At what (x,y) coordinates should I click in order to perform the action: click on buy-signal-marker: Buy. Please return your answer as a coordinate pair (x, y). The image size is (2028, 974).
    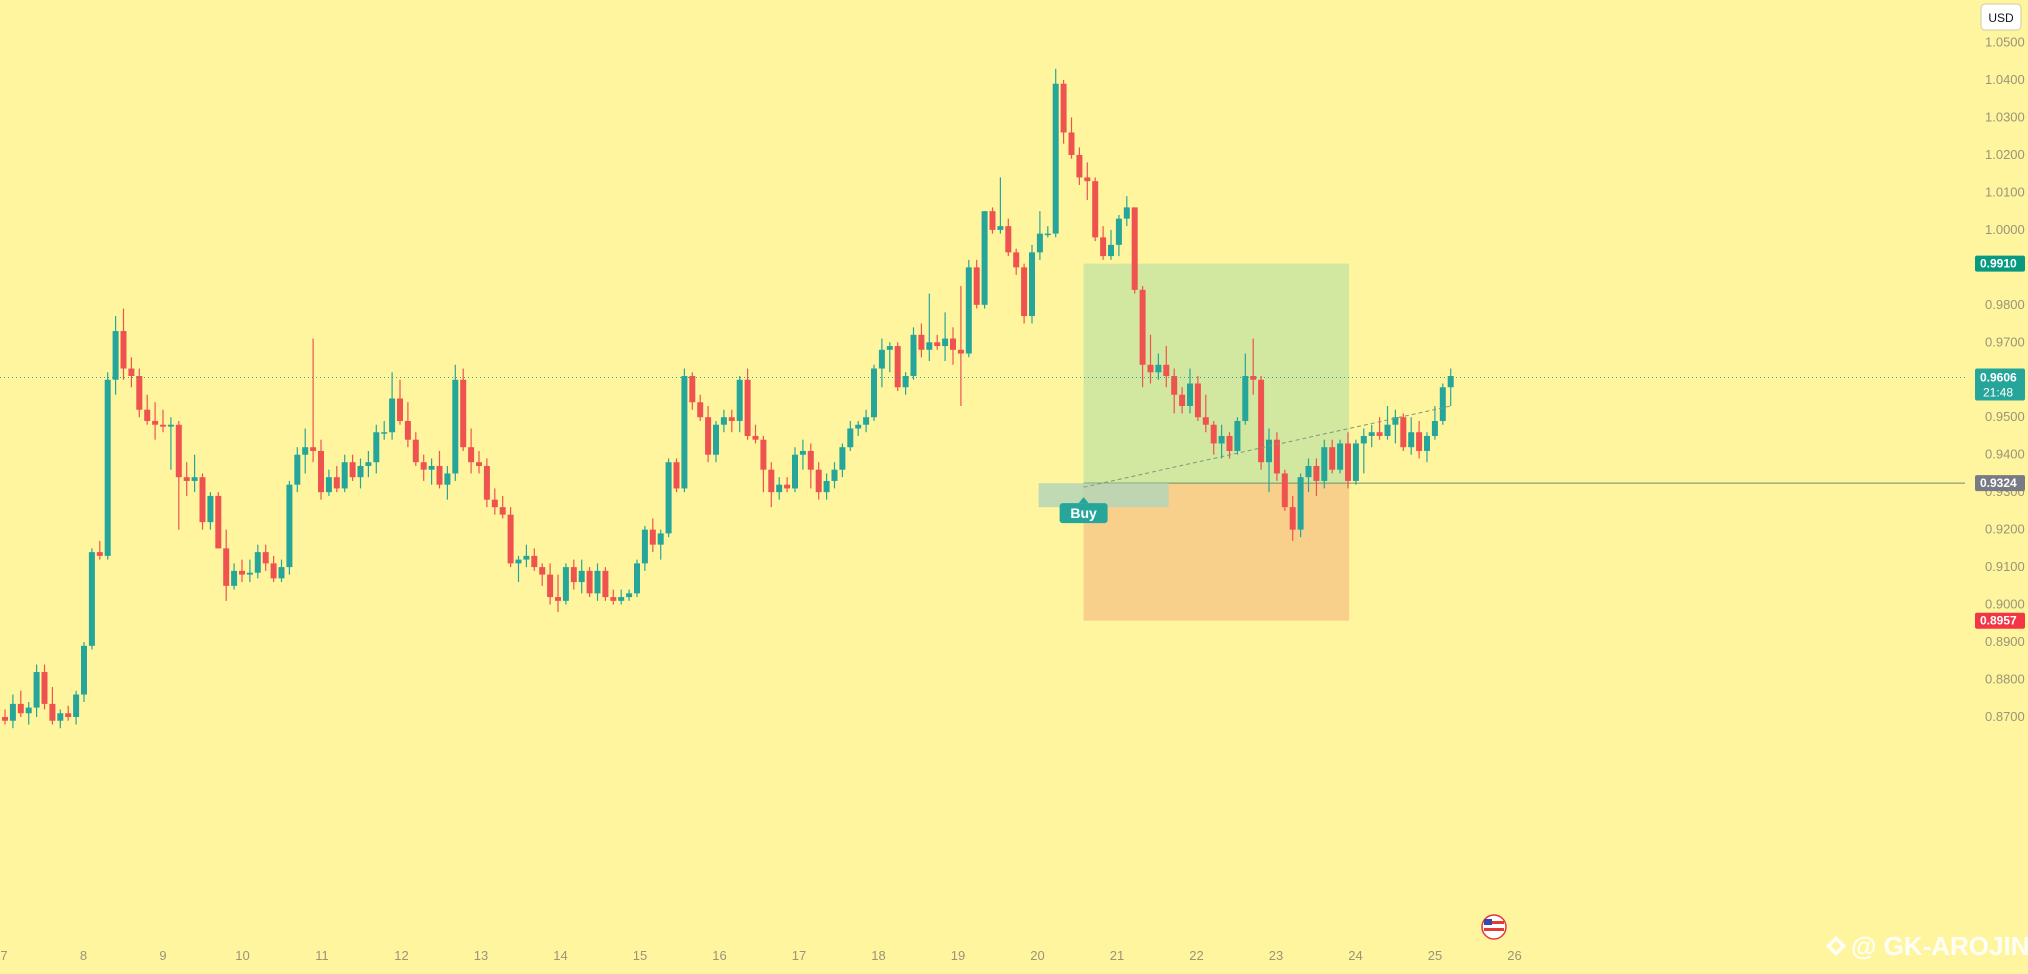
    Looking at the image, I should click on (1083, 510).